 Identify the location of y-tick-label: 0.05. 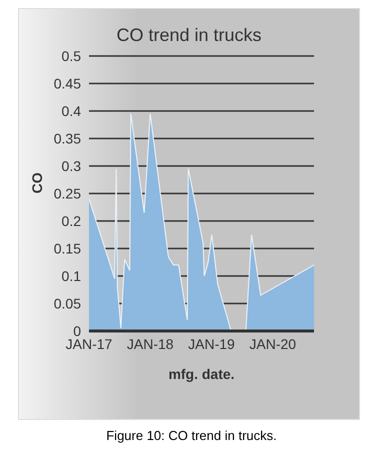
(68, 303).